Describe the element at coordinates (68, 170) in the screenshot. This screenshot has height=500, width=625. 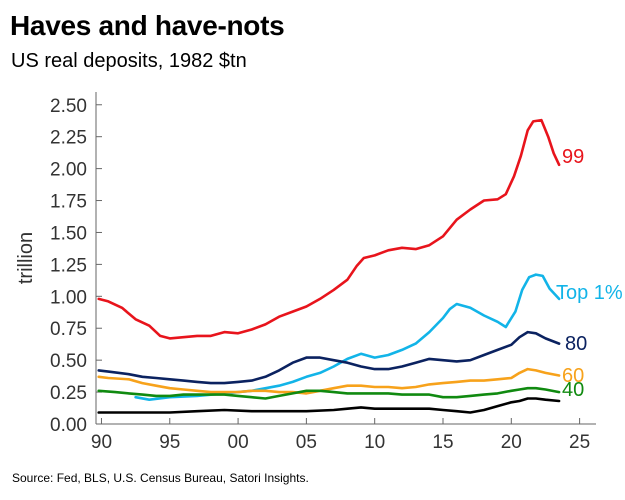
I see `y-tick-label: 2.00` at that location.